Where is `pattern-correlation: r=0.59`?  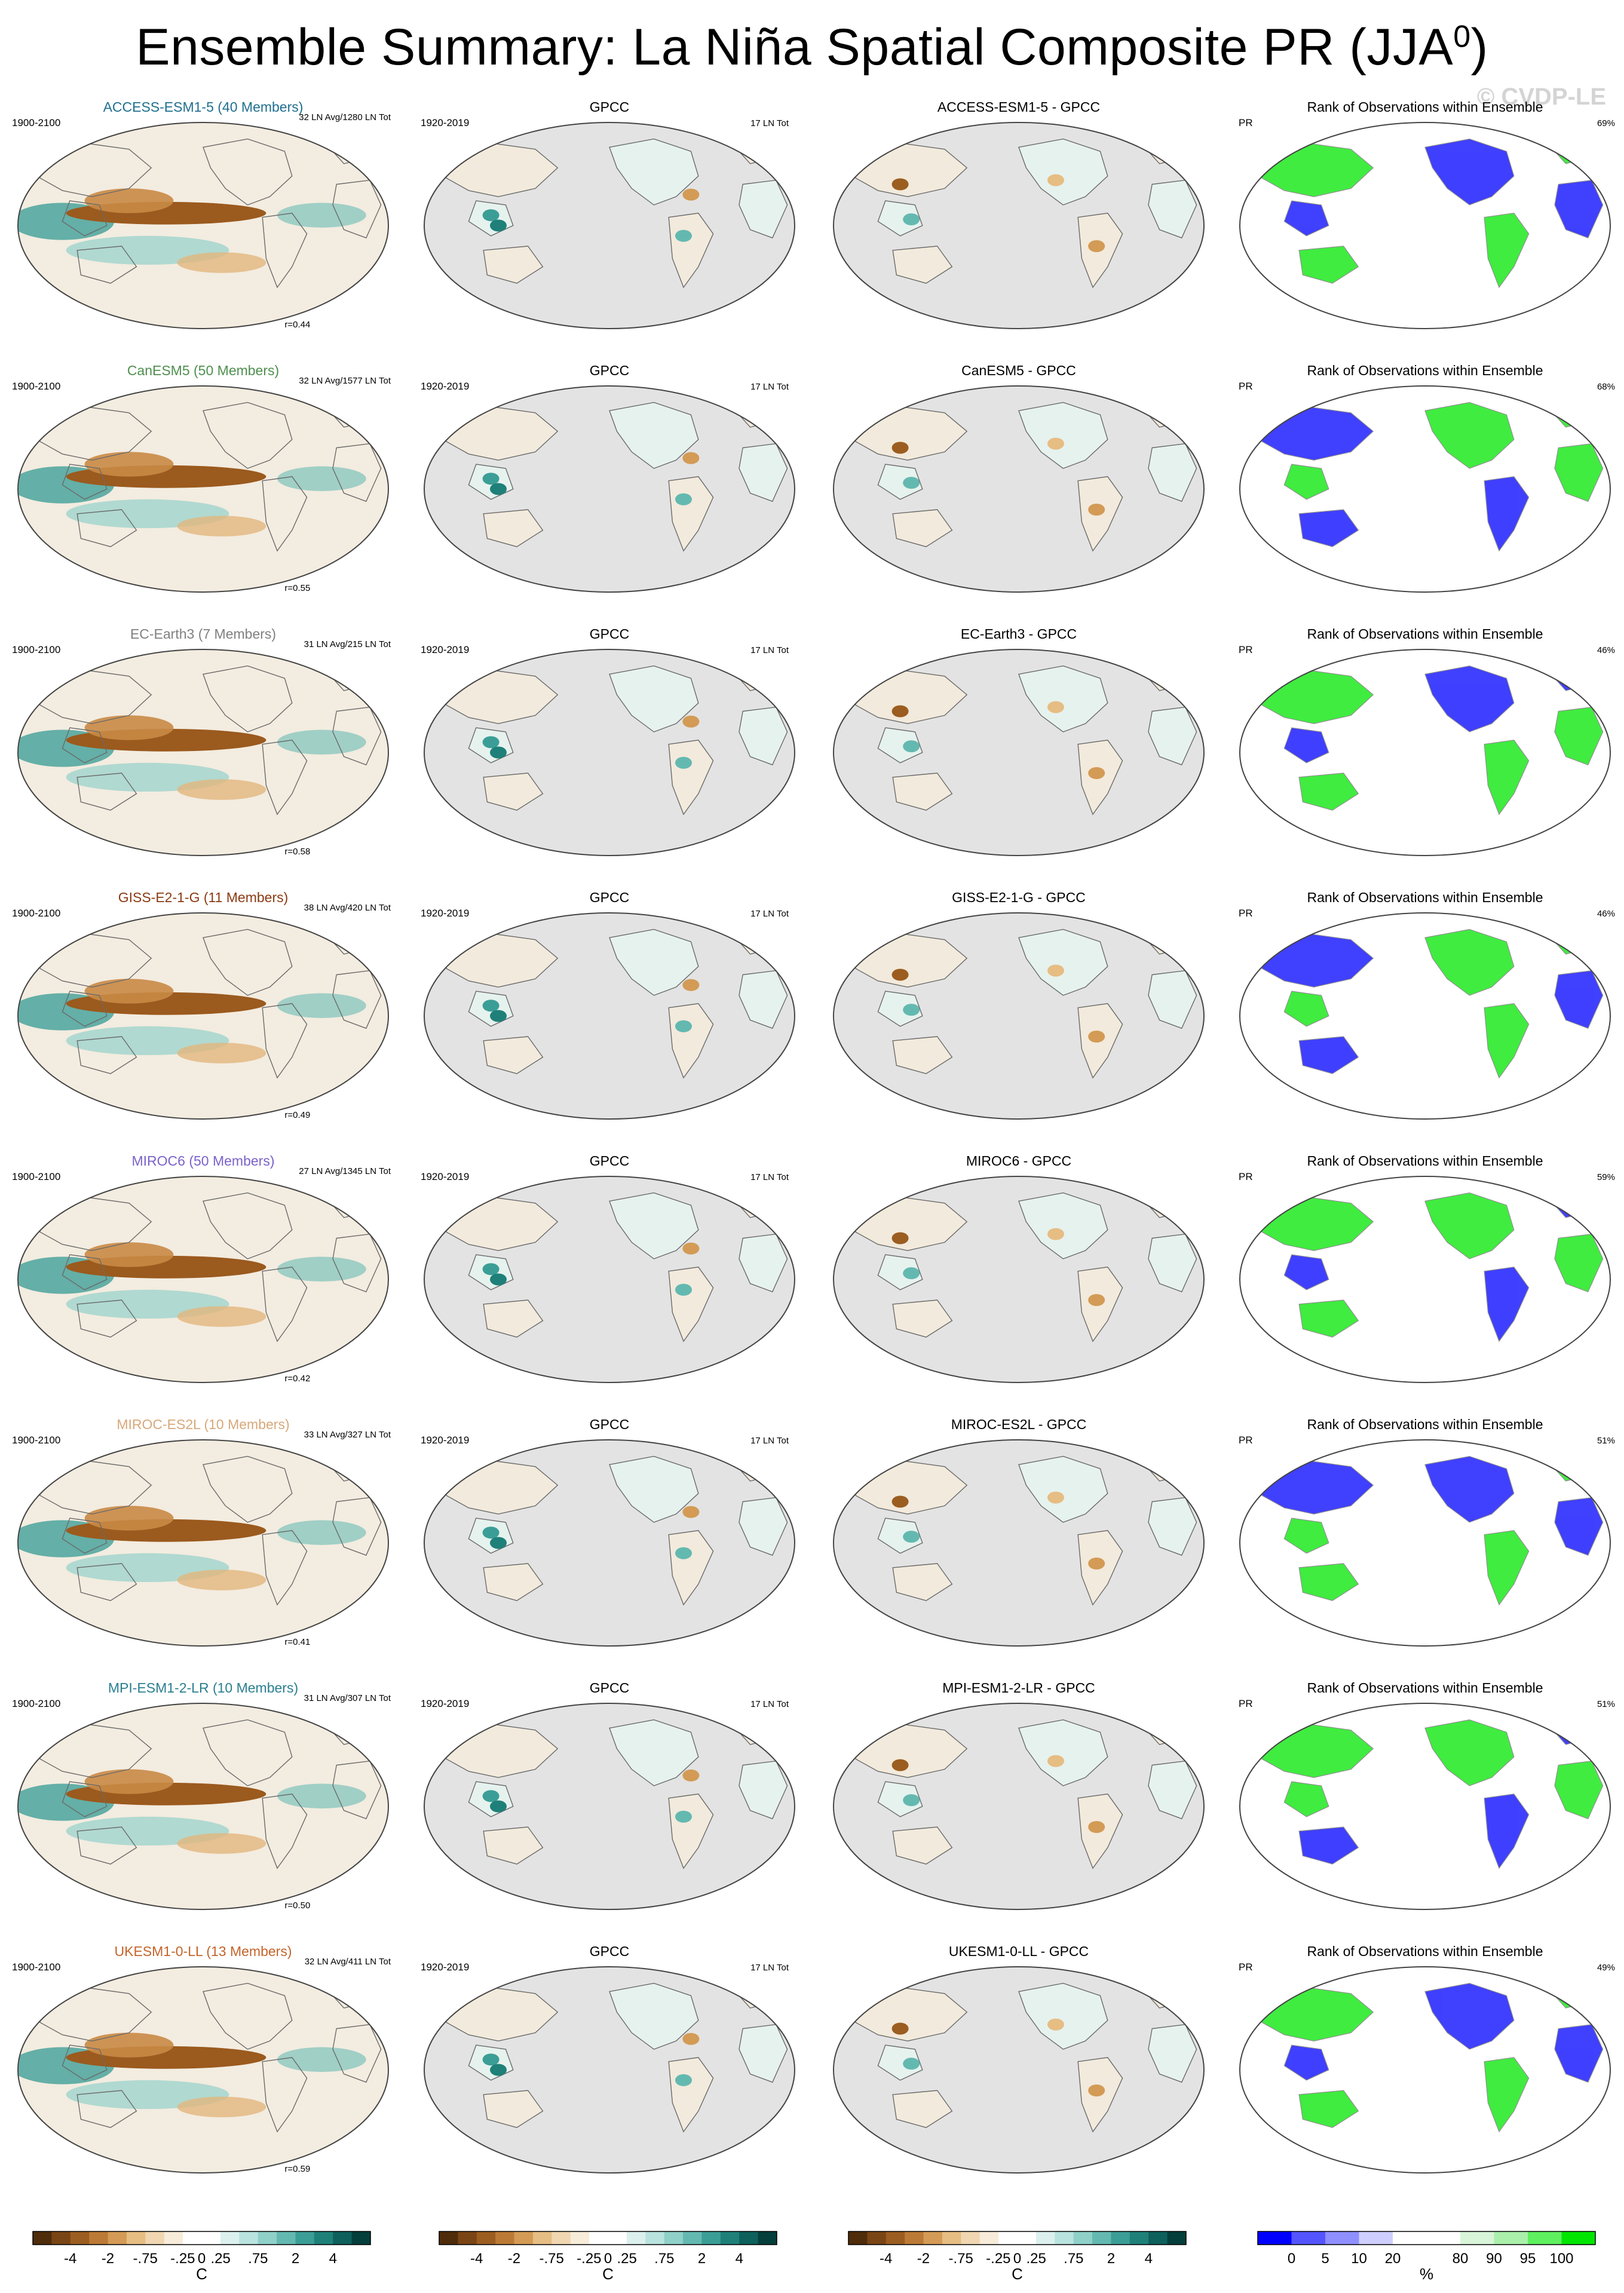 pattern-correlation: r=0.59 is located at coordinates (297, 2169).